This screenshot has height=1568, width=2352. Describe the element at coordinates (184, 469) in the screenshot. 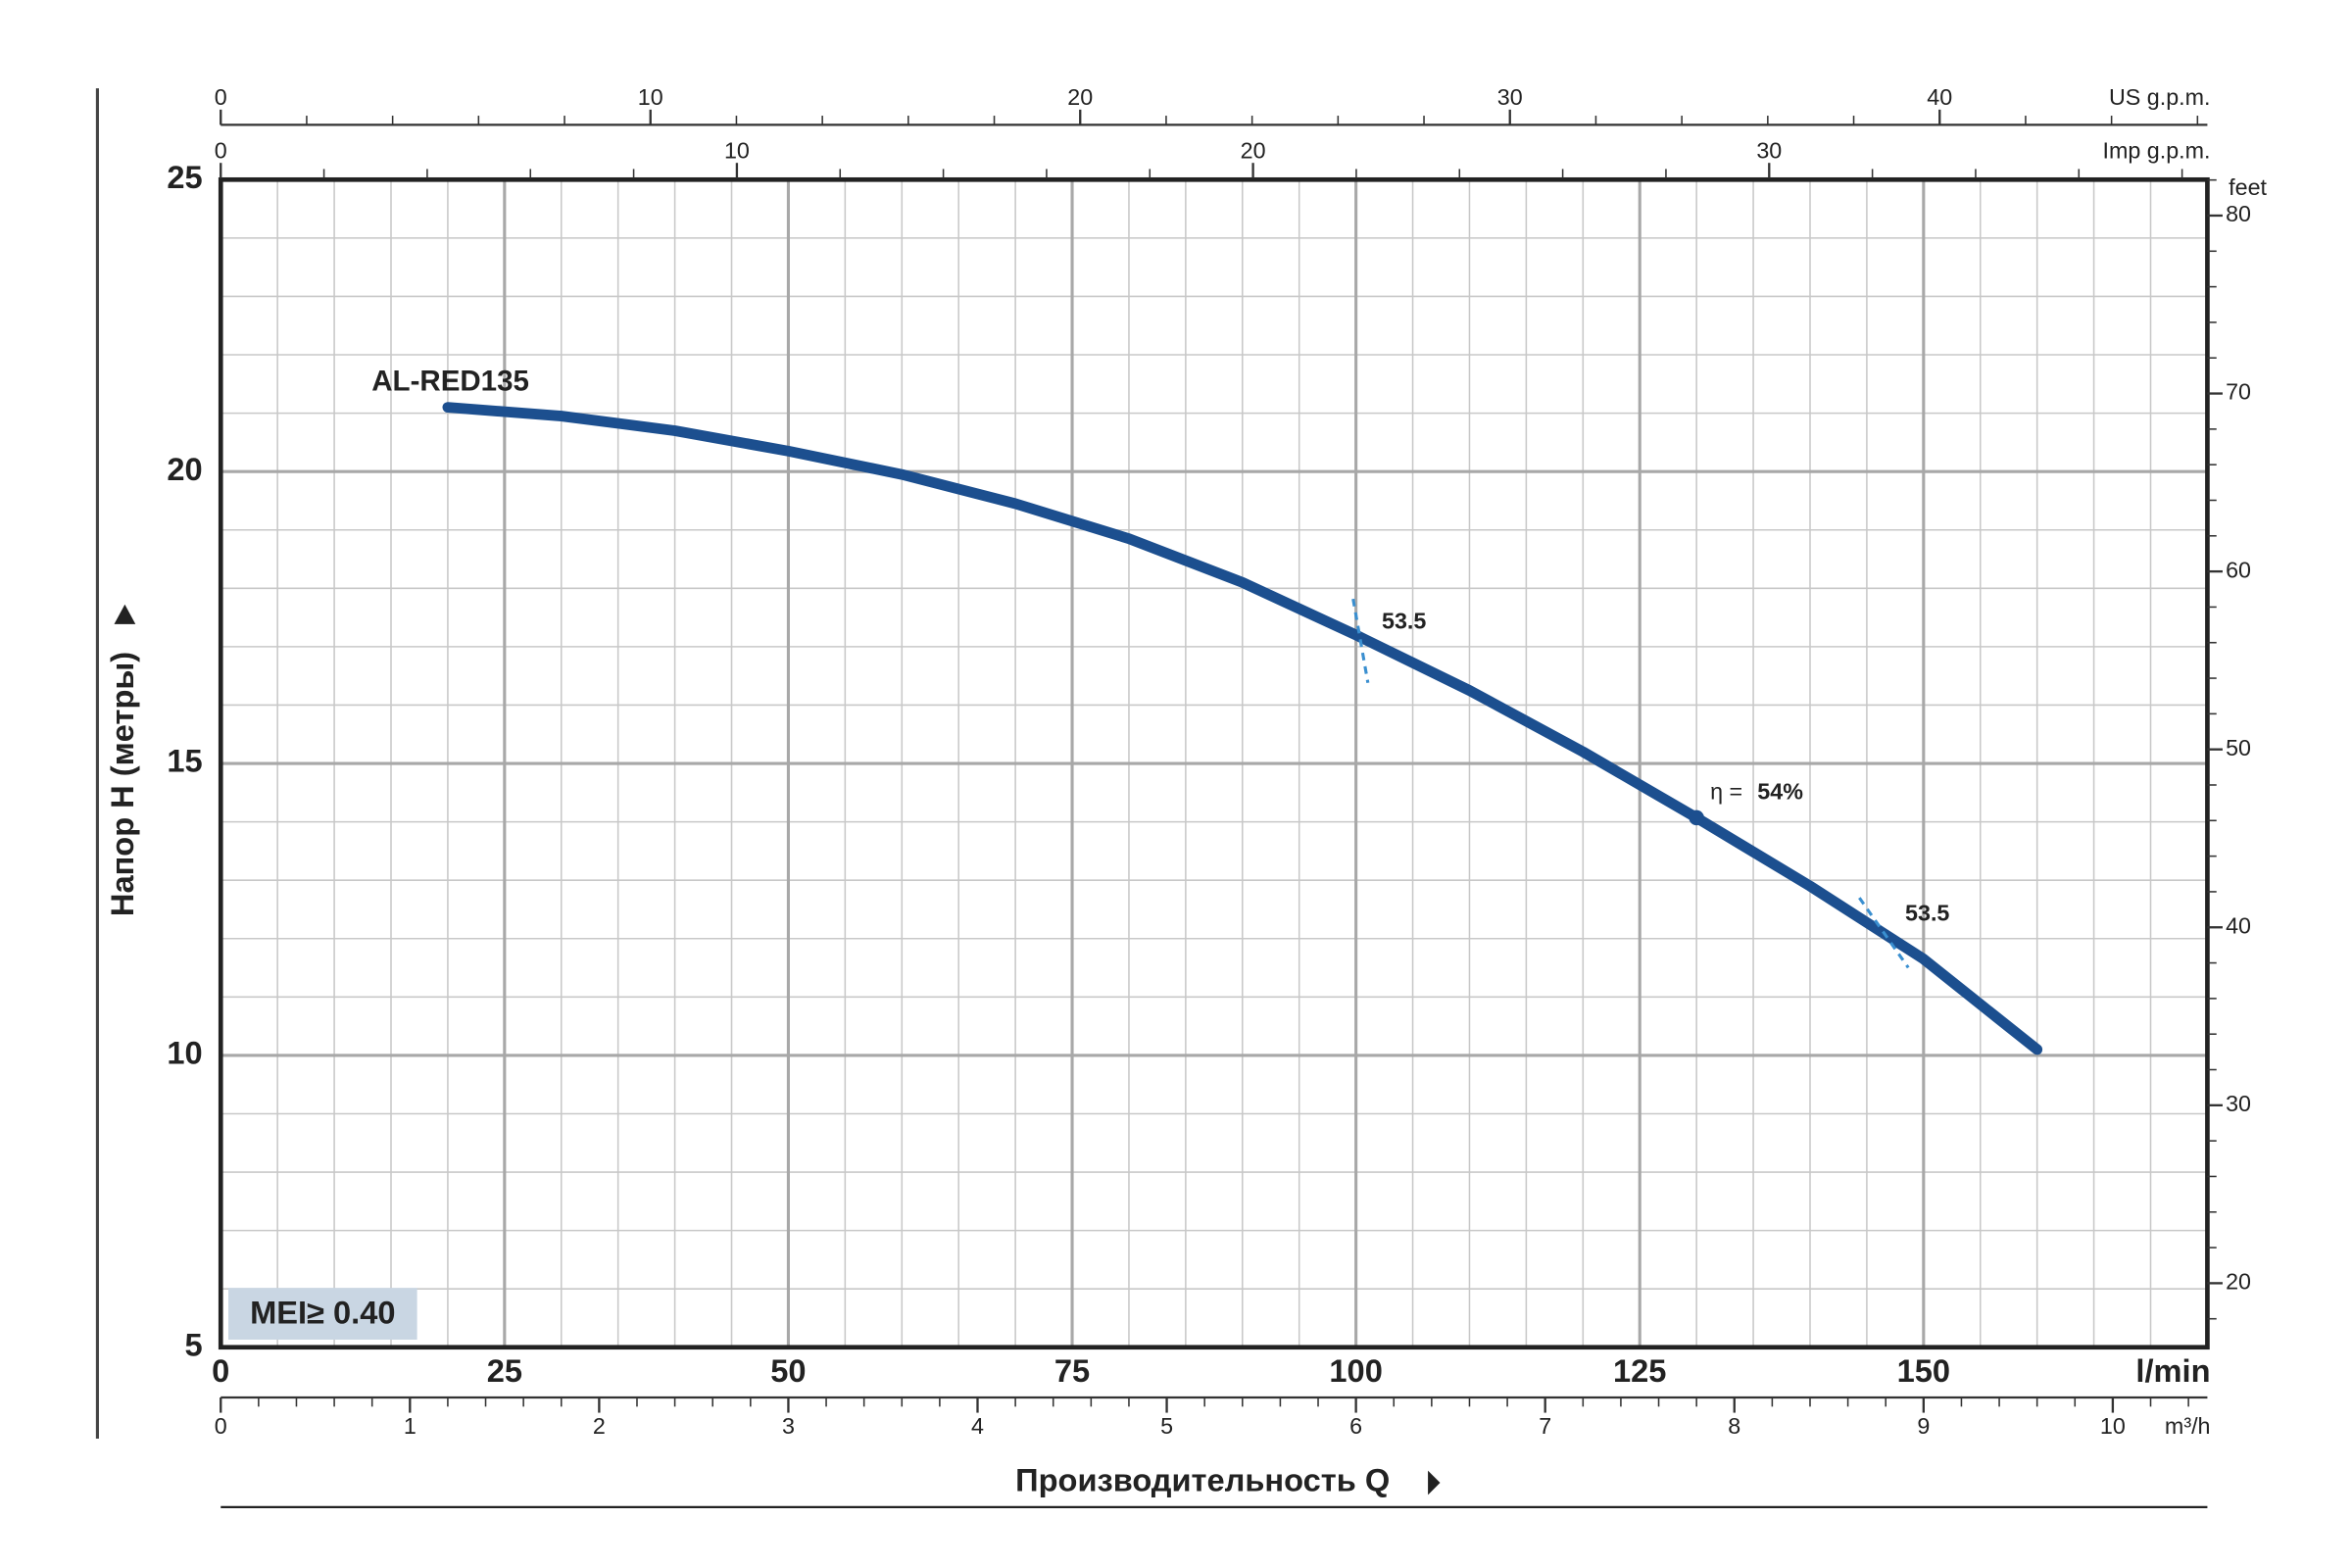

I see `y-tick-label: 20` at that location.